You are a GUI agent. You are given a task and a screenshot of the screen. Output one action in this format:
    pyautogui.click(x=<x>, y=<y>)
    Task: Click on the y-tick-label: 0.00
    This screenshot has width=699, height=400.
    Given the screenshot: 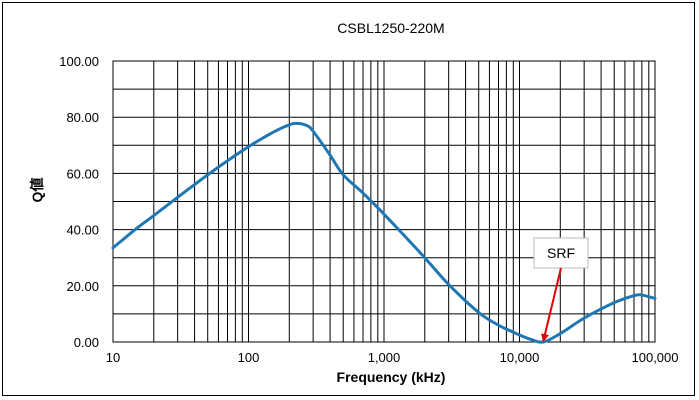 What is the action you would take?
    pyautogui.click(x=86, y=342)
    